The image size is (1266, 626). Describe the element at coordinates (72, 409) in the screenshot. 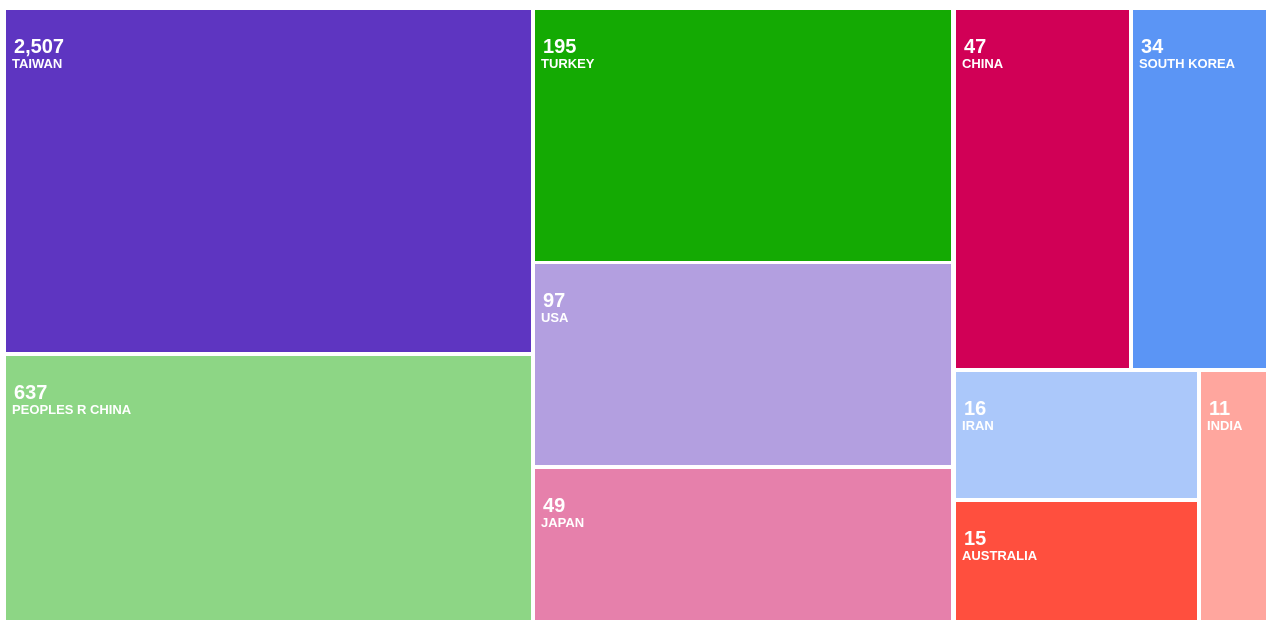

I see `category-label: PEOPLES R CHINA` at that location.